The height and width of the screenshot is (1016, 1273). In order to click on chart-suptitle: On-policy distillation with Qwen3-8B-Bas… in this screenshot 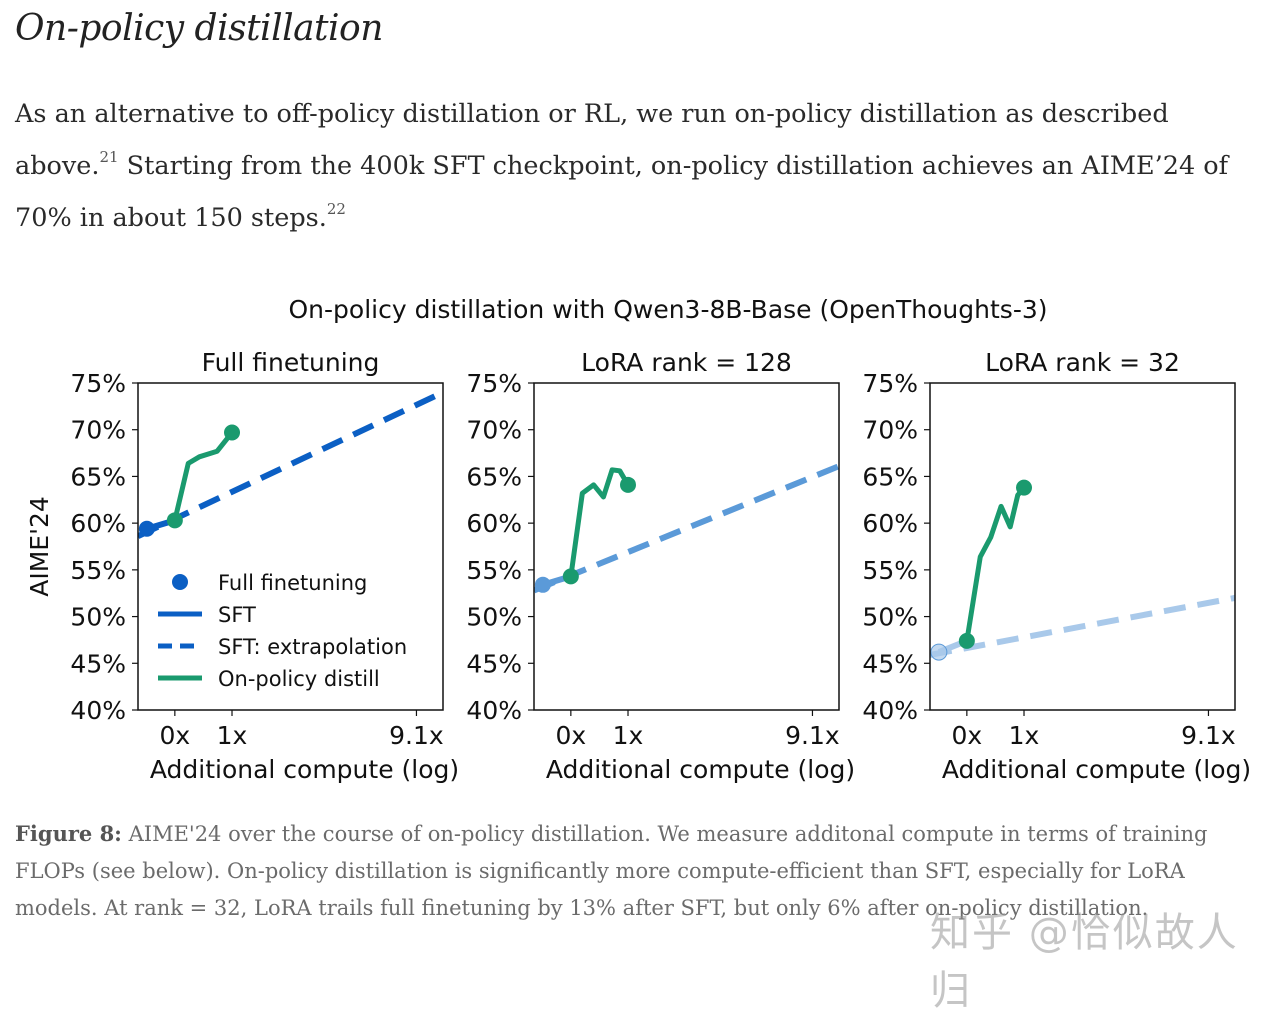, I will do `click(668, 309)`.